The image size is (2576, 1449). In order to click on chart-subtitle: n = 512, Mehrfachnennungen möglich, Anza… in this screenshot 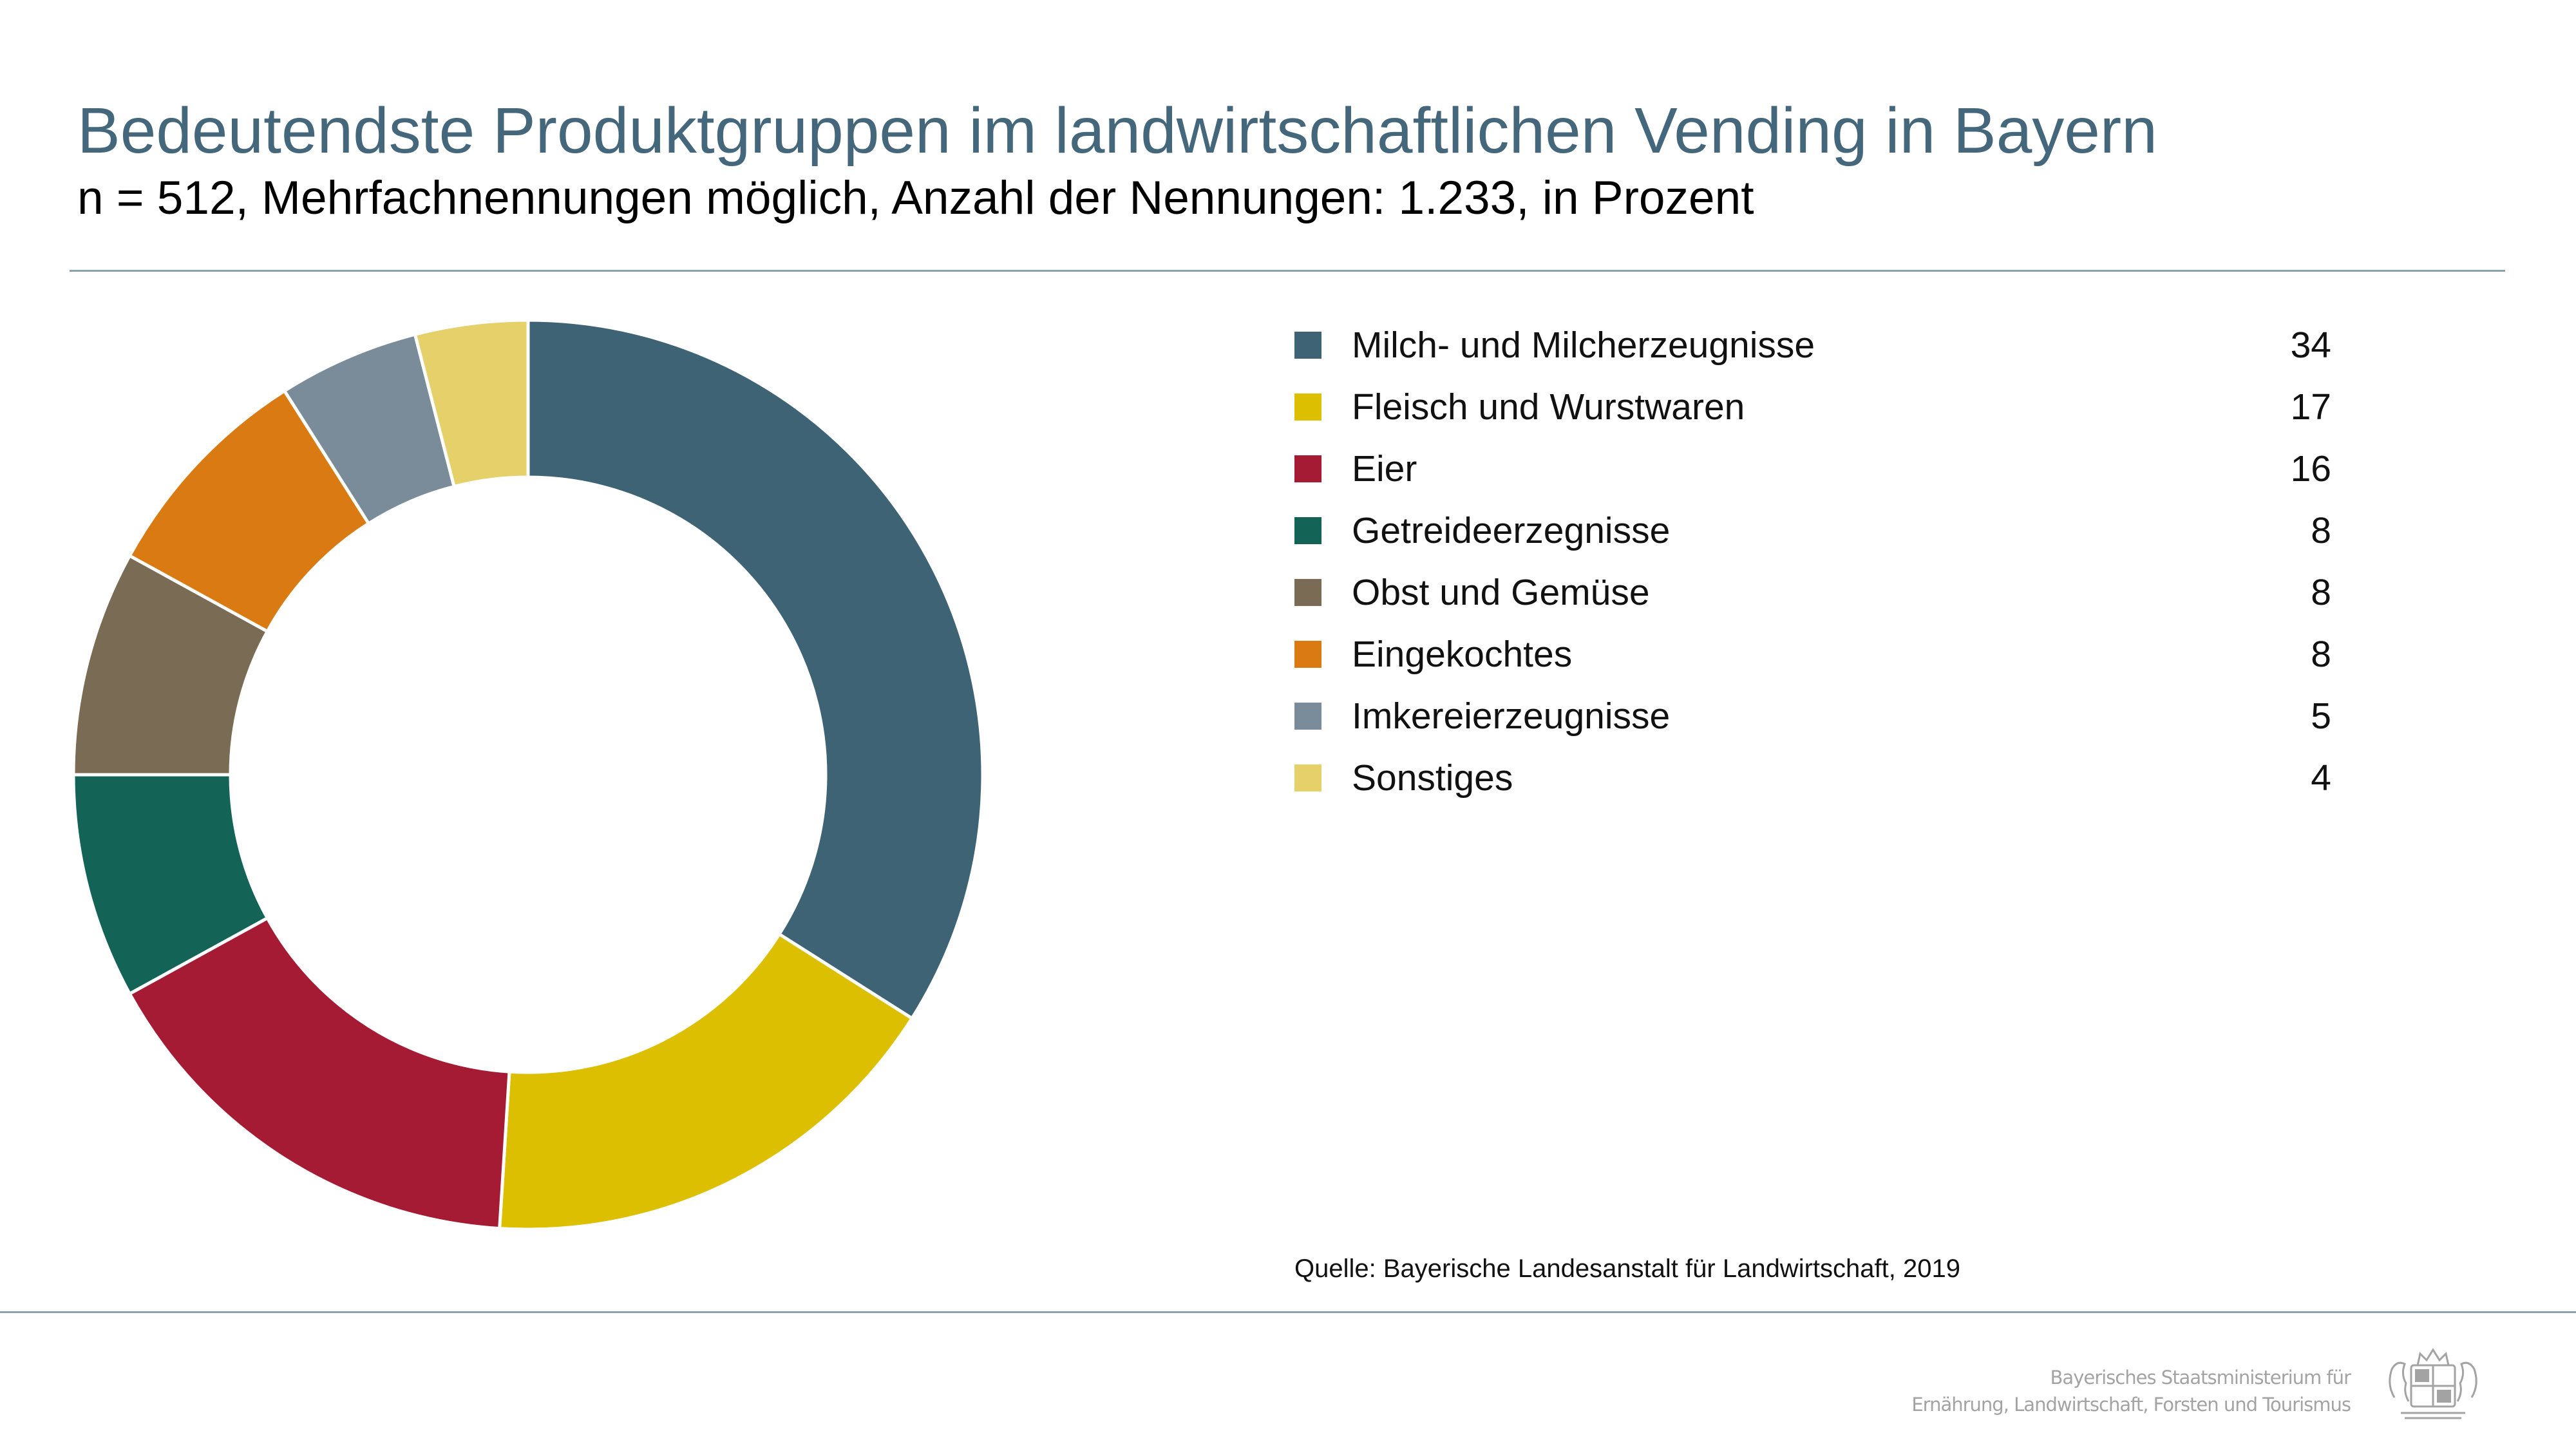, I will do `click(915, 198)`.